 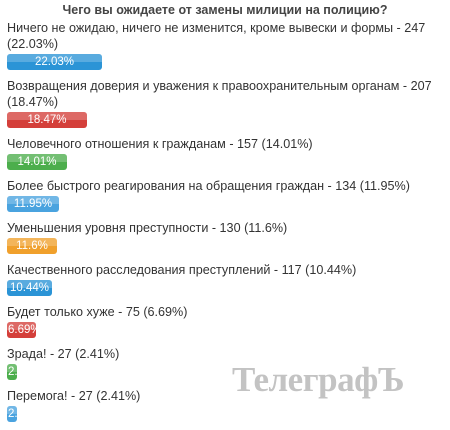 I want to click on poll-bar-track: 14.01%, so click(x=220, y=162).